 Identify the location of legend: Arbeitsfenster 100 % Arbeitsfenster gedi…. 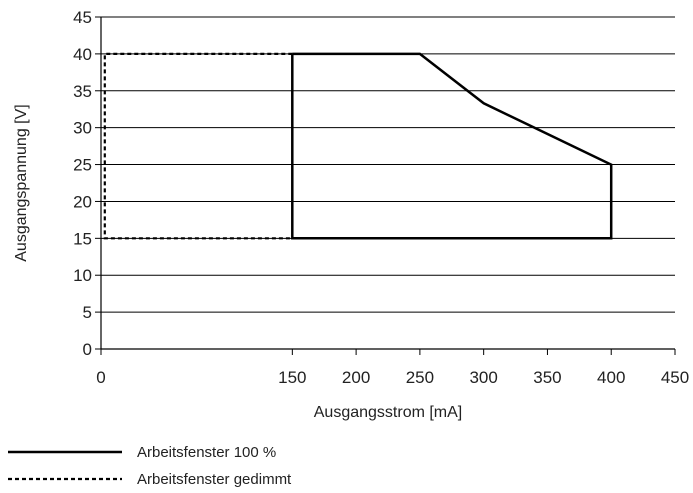
(150, 466).